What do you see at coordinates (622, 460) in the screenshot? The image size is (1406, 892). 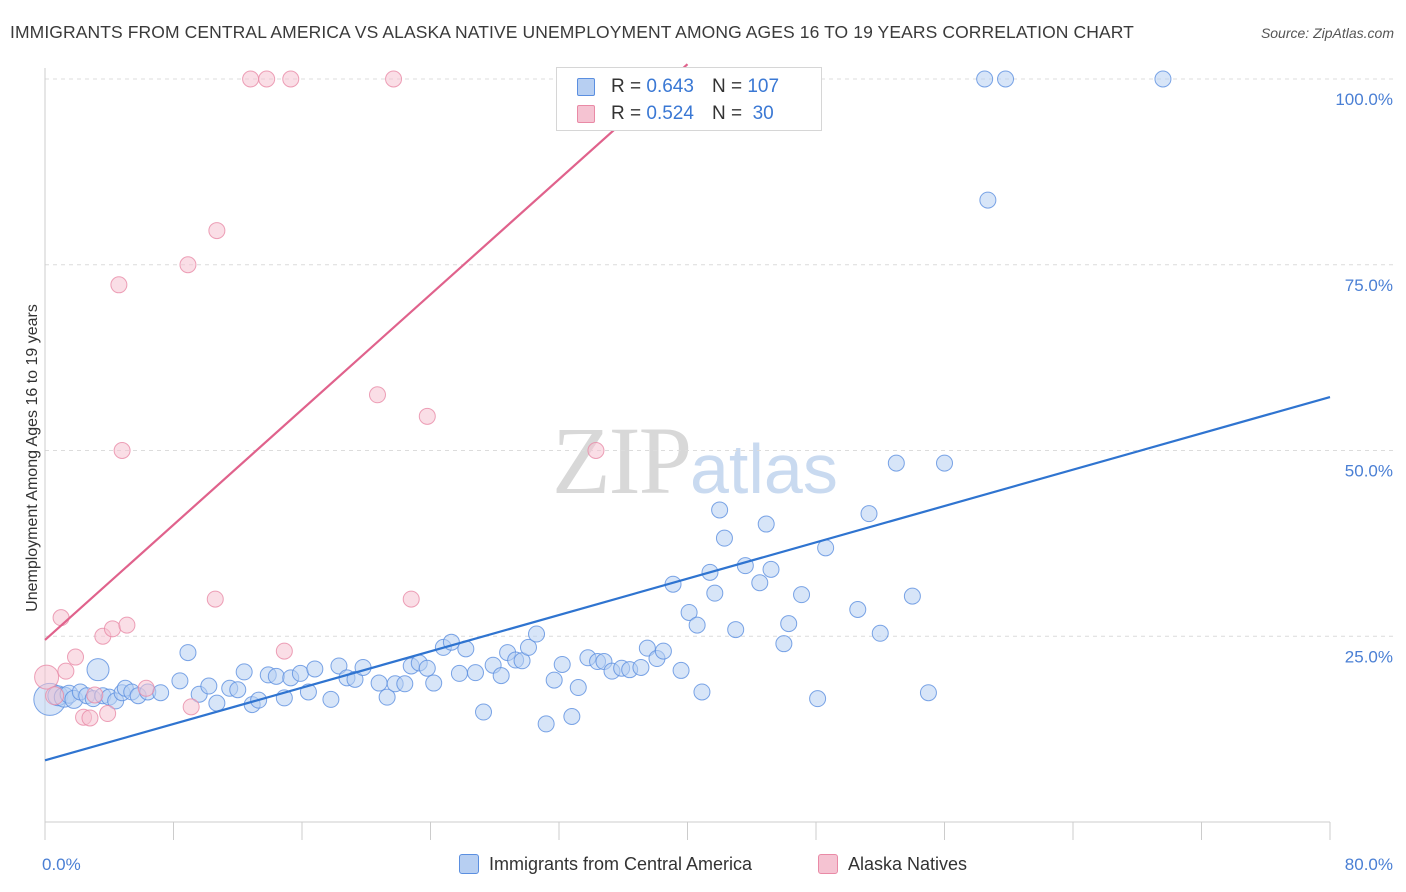 I see `watermark-zip: ZIP` at bounding box center [622, 460].